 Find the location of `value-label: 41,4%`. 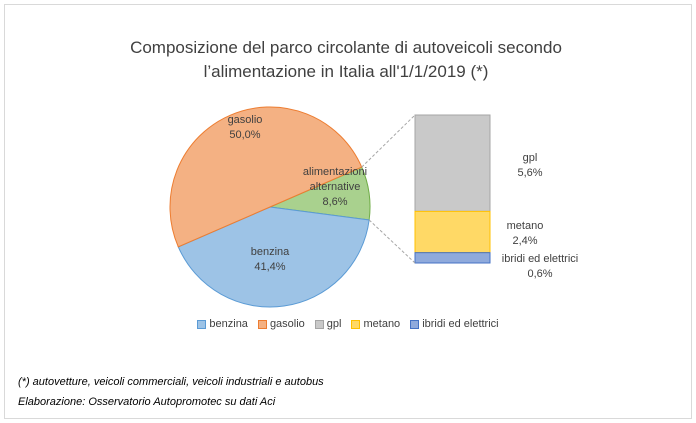

value-label: 41,4% is located at coordinates (270, 267).